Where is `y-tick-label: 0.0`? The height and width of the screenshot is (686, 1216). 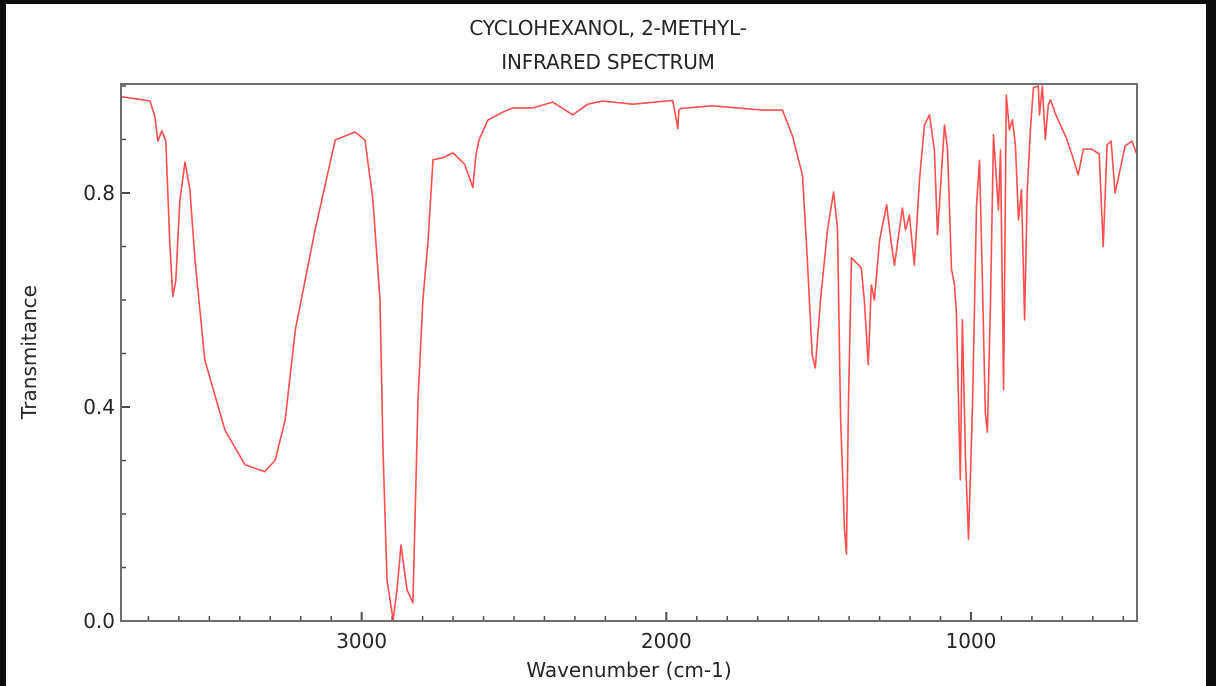 y-tick-label: 0.0 is located at coordinates (99, 621).